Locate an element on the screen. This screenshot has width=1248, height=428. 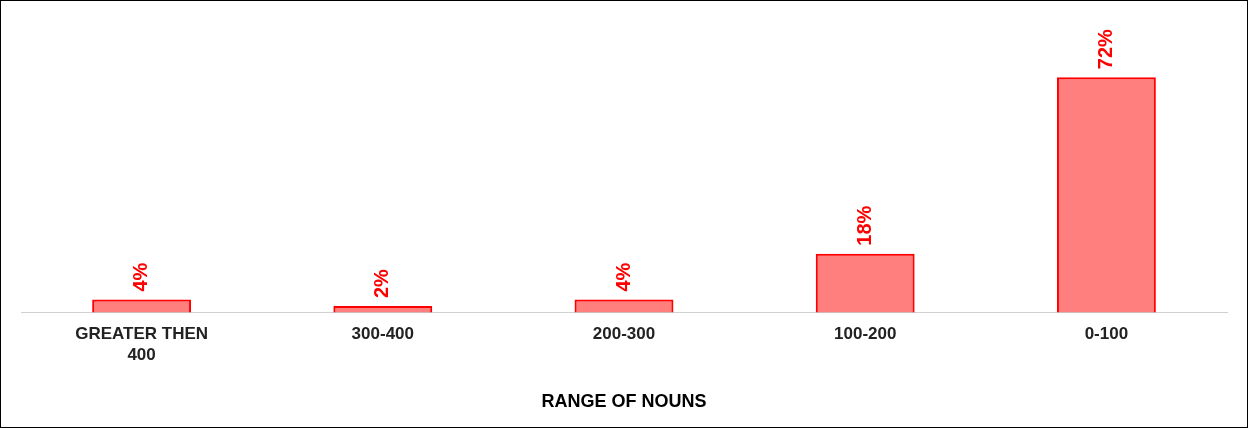
x-tick-label: GREATER THEN 400 is located at coordinates (142, 344).